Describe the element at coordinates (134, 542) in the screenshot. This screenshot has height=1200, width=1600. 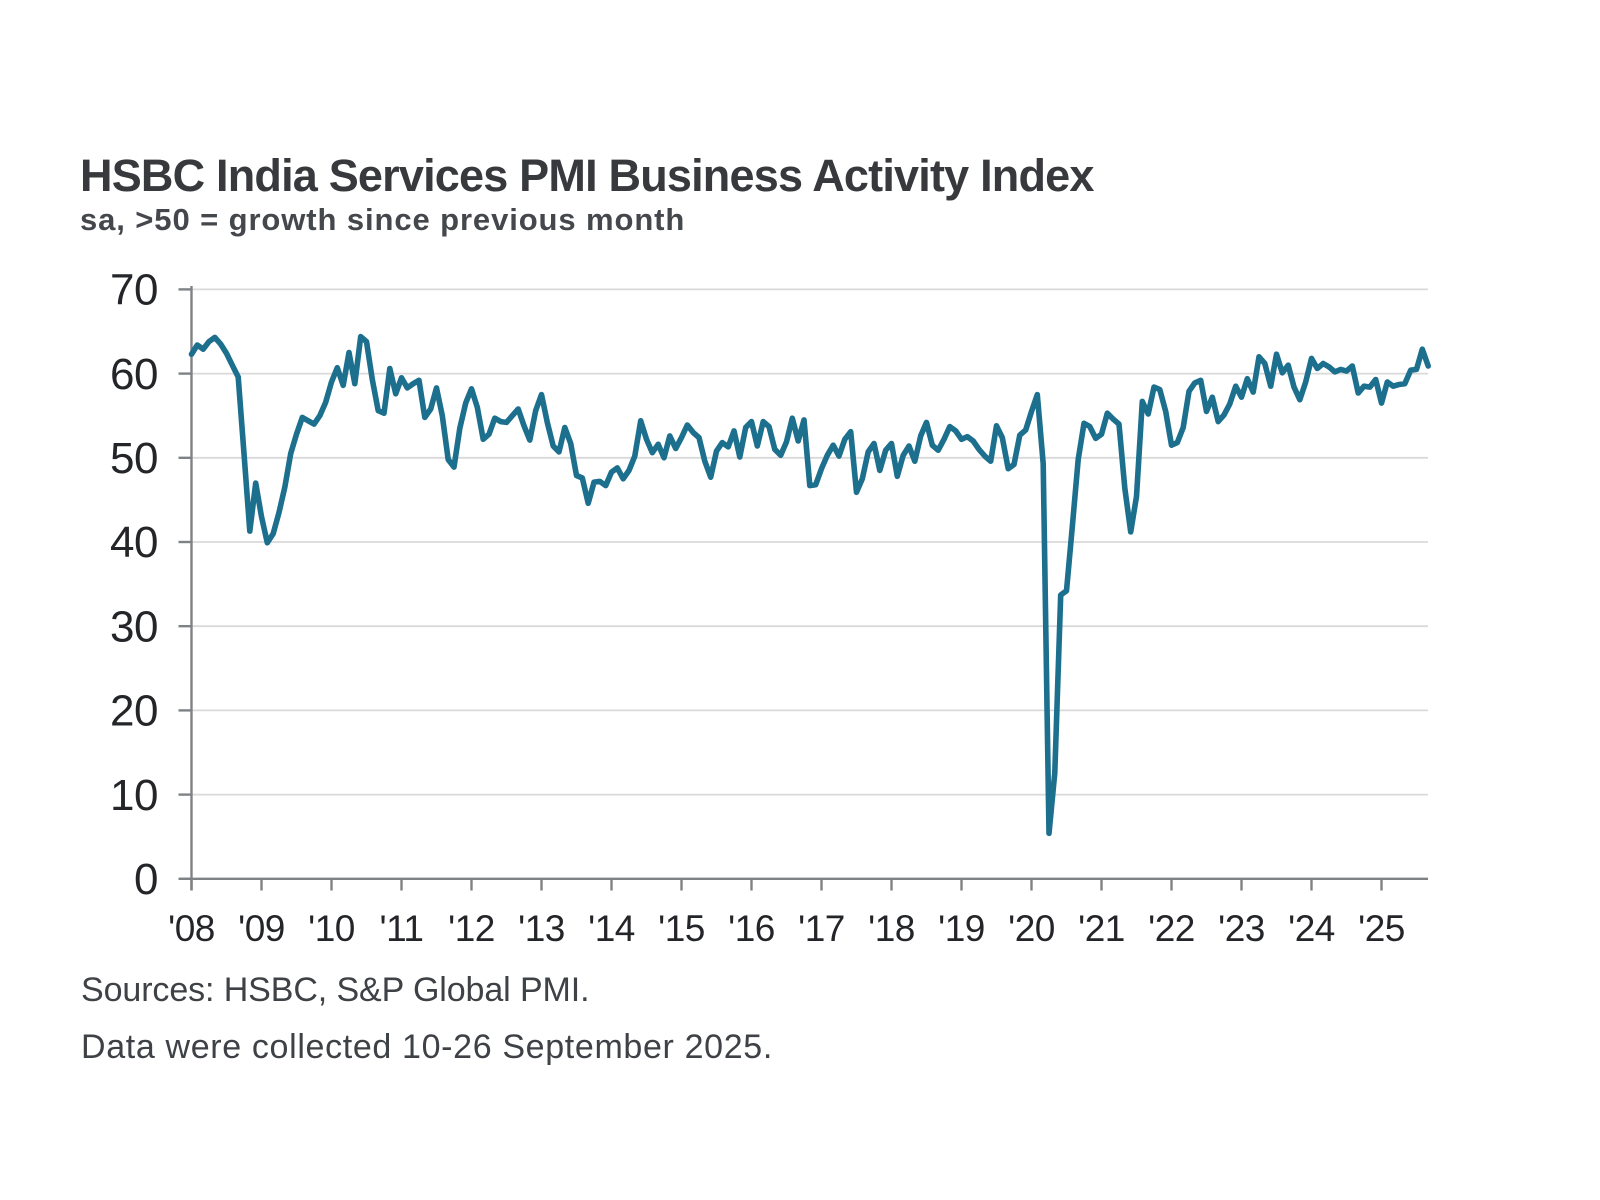
I see `svg-text: 40` at that location.